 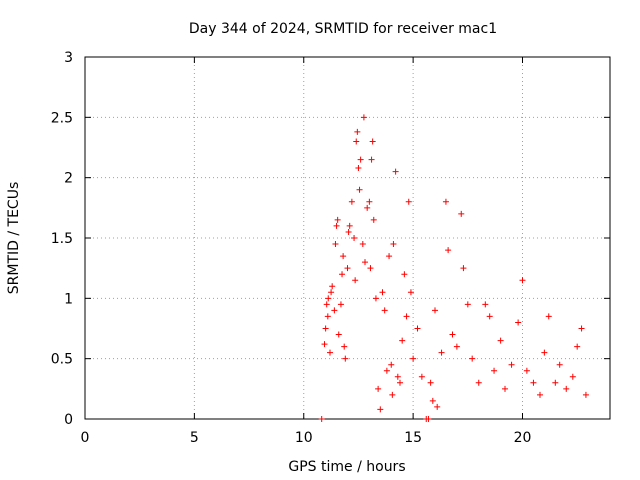 What do you see at coordinates (85, 438) in the screenshot?
I see `x-tick-label: 0` at bounding box center [85, 438].